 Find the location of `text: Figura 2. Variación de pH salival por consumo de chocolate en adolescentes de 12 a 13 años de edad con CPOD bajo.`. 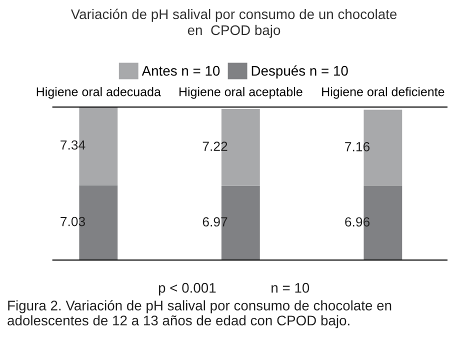

text: Figura 2. Variación de pH salival por consumo de chocolate en adolescentes de 12 a 13 años de edad con CPOD bajo. is located at coordinates (200, 314).